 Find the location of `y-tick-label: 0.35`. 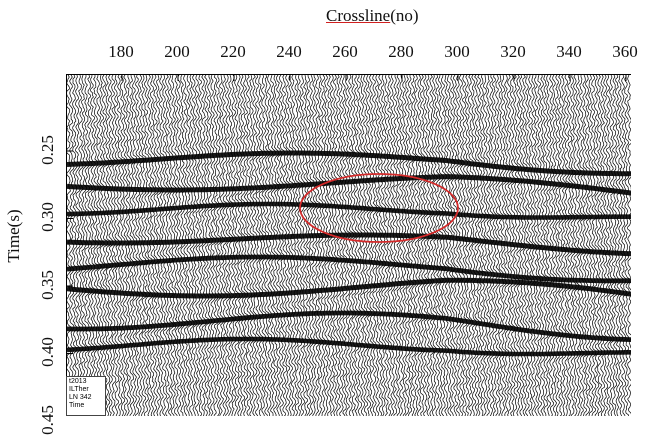

y-tick-label: 0.35 is located at coordinates (47, 285).